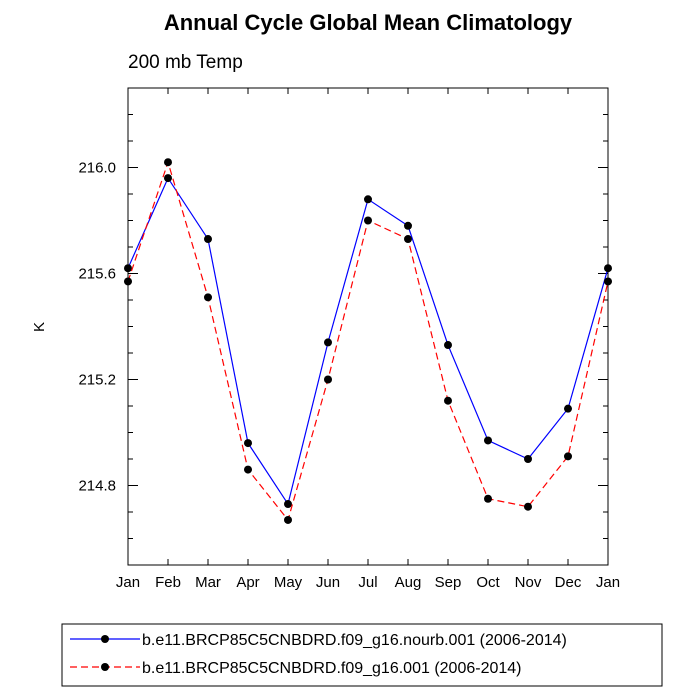  I want to click on y-tick-label: 215.2, so click(97, 380).